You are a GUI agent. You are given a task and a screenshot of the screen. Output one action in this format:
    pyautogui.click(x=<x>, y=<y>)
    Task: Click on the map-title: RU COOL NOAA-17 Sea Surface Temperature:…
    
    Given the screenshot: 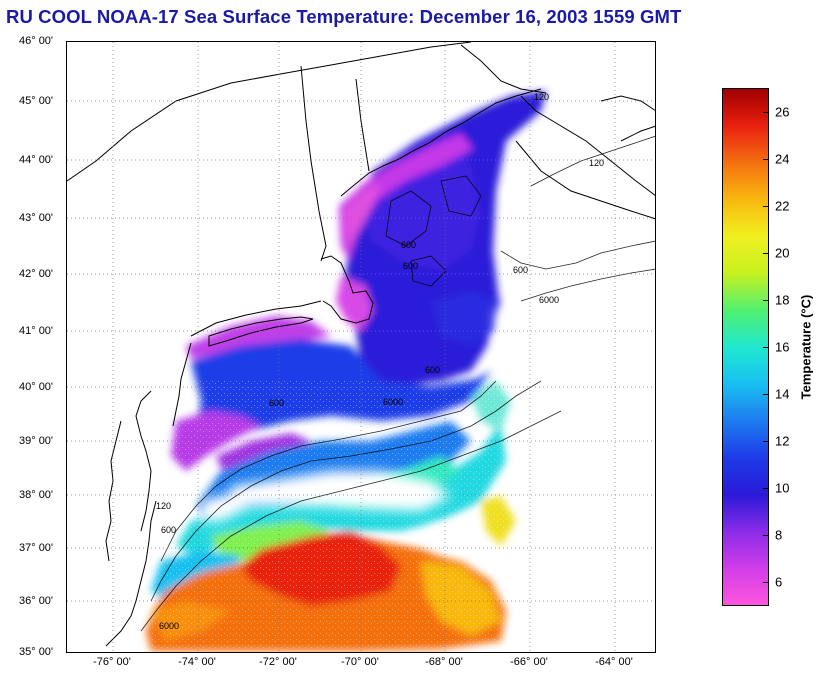 What is the action you would take?
    pyautogui.click(x=344, y=16)
    